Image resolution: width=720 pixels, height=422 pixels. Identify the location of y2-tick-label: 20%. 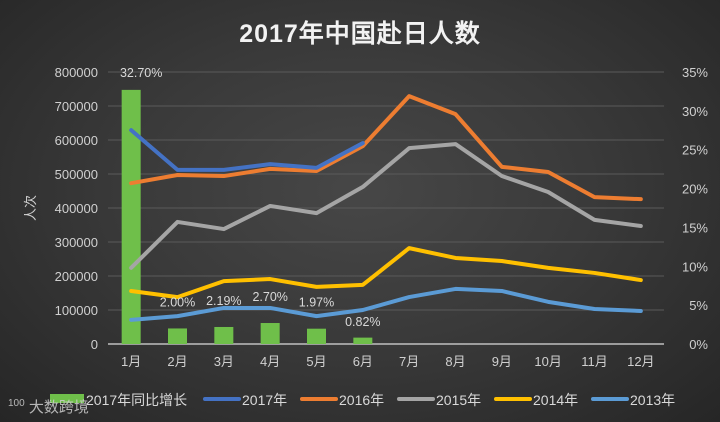
(695, 189).